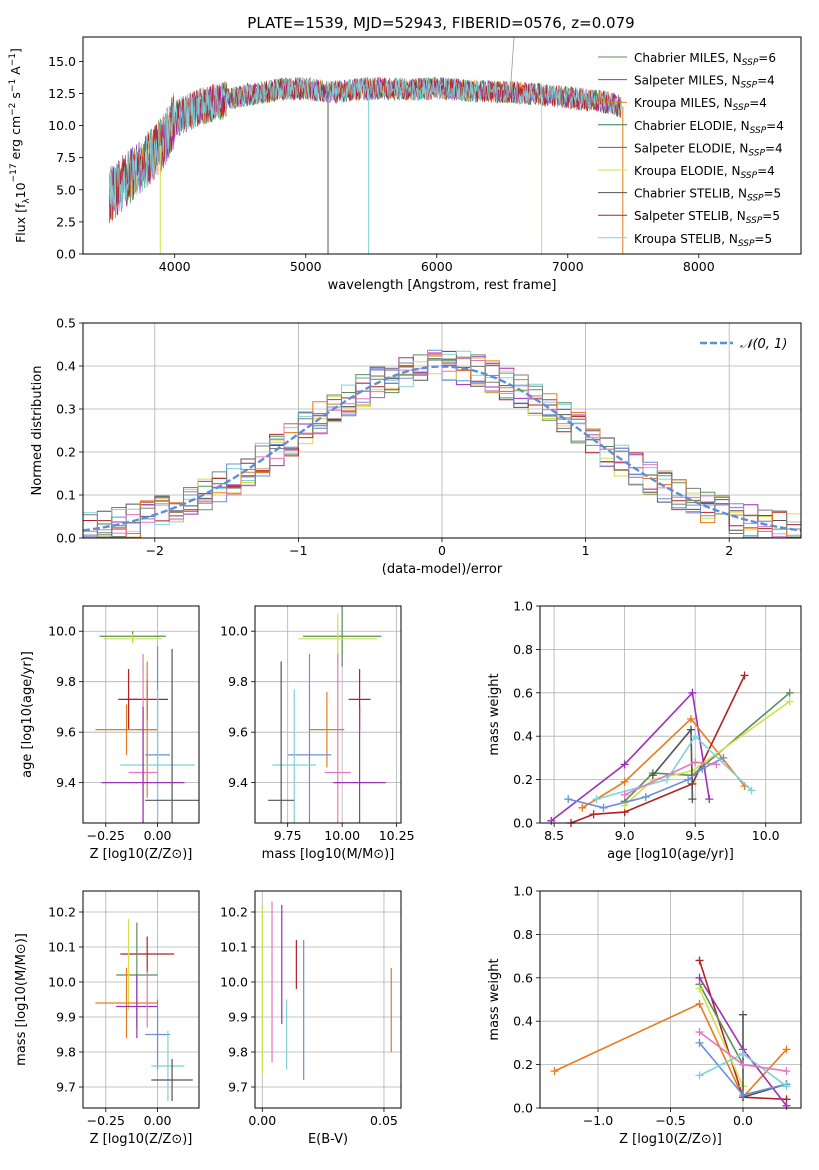  What do you see at coordinates (699, 266) in the screenshot?
I see `x-tick-label: 8000` at bounding box center [699, 266].